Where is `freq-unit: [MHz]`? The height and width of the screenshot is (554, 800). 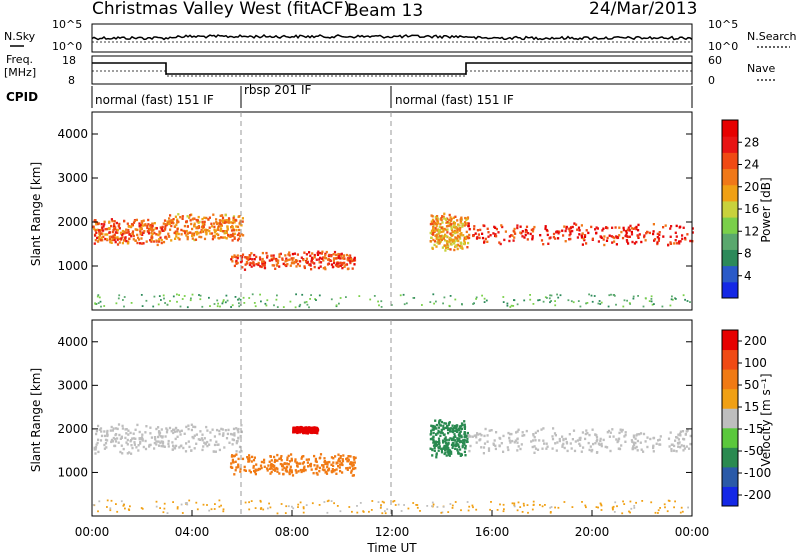 freq-unit: [MHz] is located at coordinates (20, 72).